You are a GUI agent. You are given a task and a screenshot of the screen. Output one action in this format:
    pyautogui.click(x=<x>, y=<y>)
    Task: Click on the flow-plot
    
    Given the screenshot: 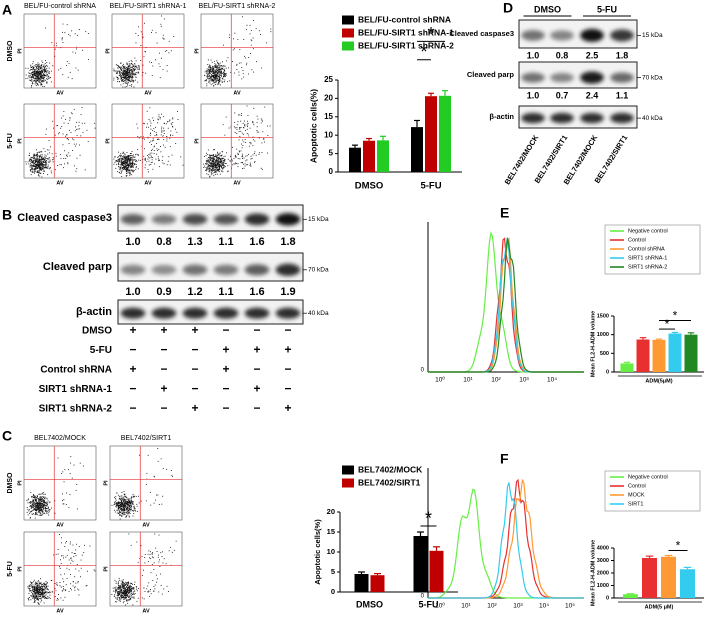 What is the action you would take?
    pyautogui.click(x=60, y=51)
    